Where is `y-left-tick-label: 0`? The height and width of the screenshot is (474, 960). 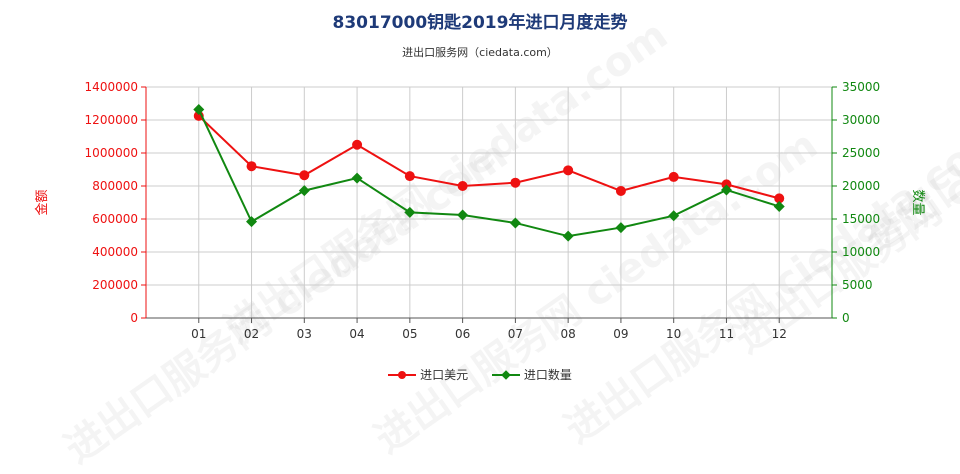
y-left-tick-label: 0 is located at coordinates (134, 318).